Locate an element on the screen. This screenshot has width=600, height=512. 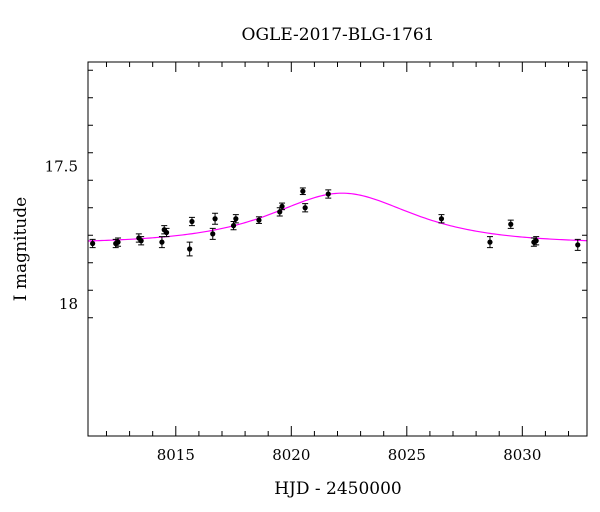
x-tick-label: 8020 is located at coordinates (291, 455).